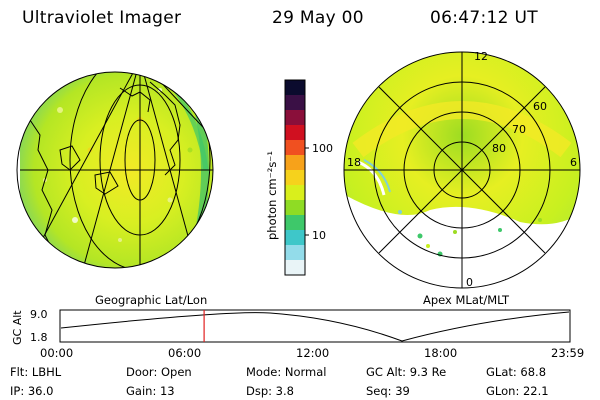 The image size is (600, 400). I want to click on mlt-label-18: 18, so click(354, 162).